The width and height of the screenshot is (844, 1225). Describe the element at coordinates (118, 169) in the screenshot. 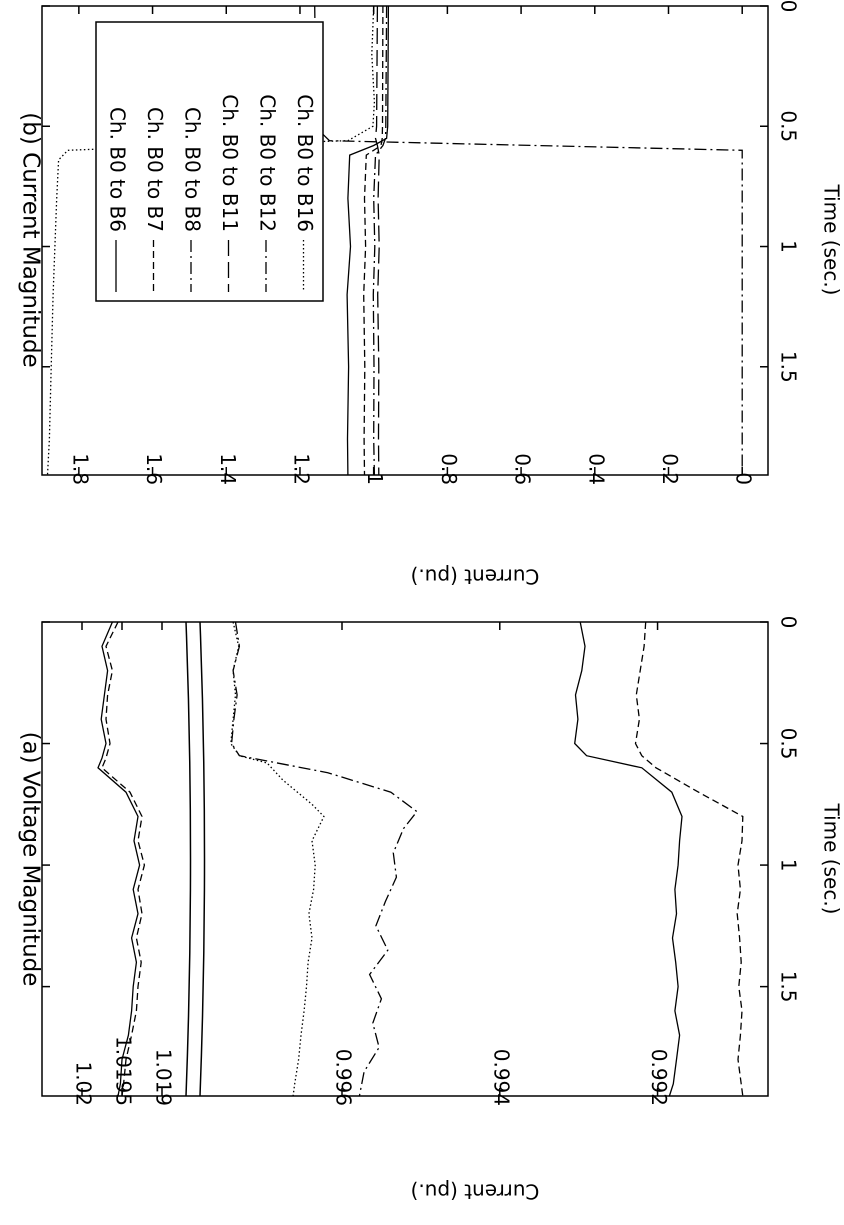

I see `legend-label: Ch. B0 to B6` at that location.